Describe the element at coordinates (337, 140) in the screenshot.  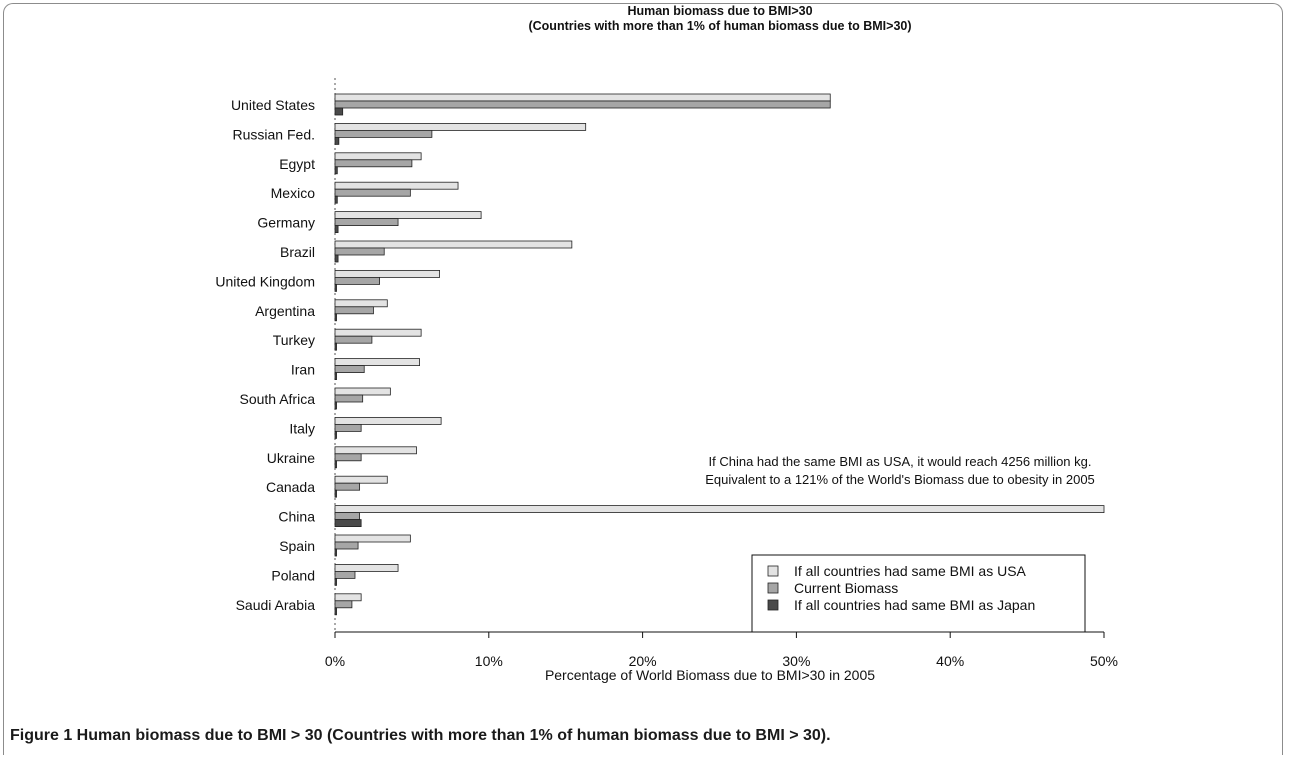
I see `bar-russian-fed--series-3` at that location.